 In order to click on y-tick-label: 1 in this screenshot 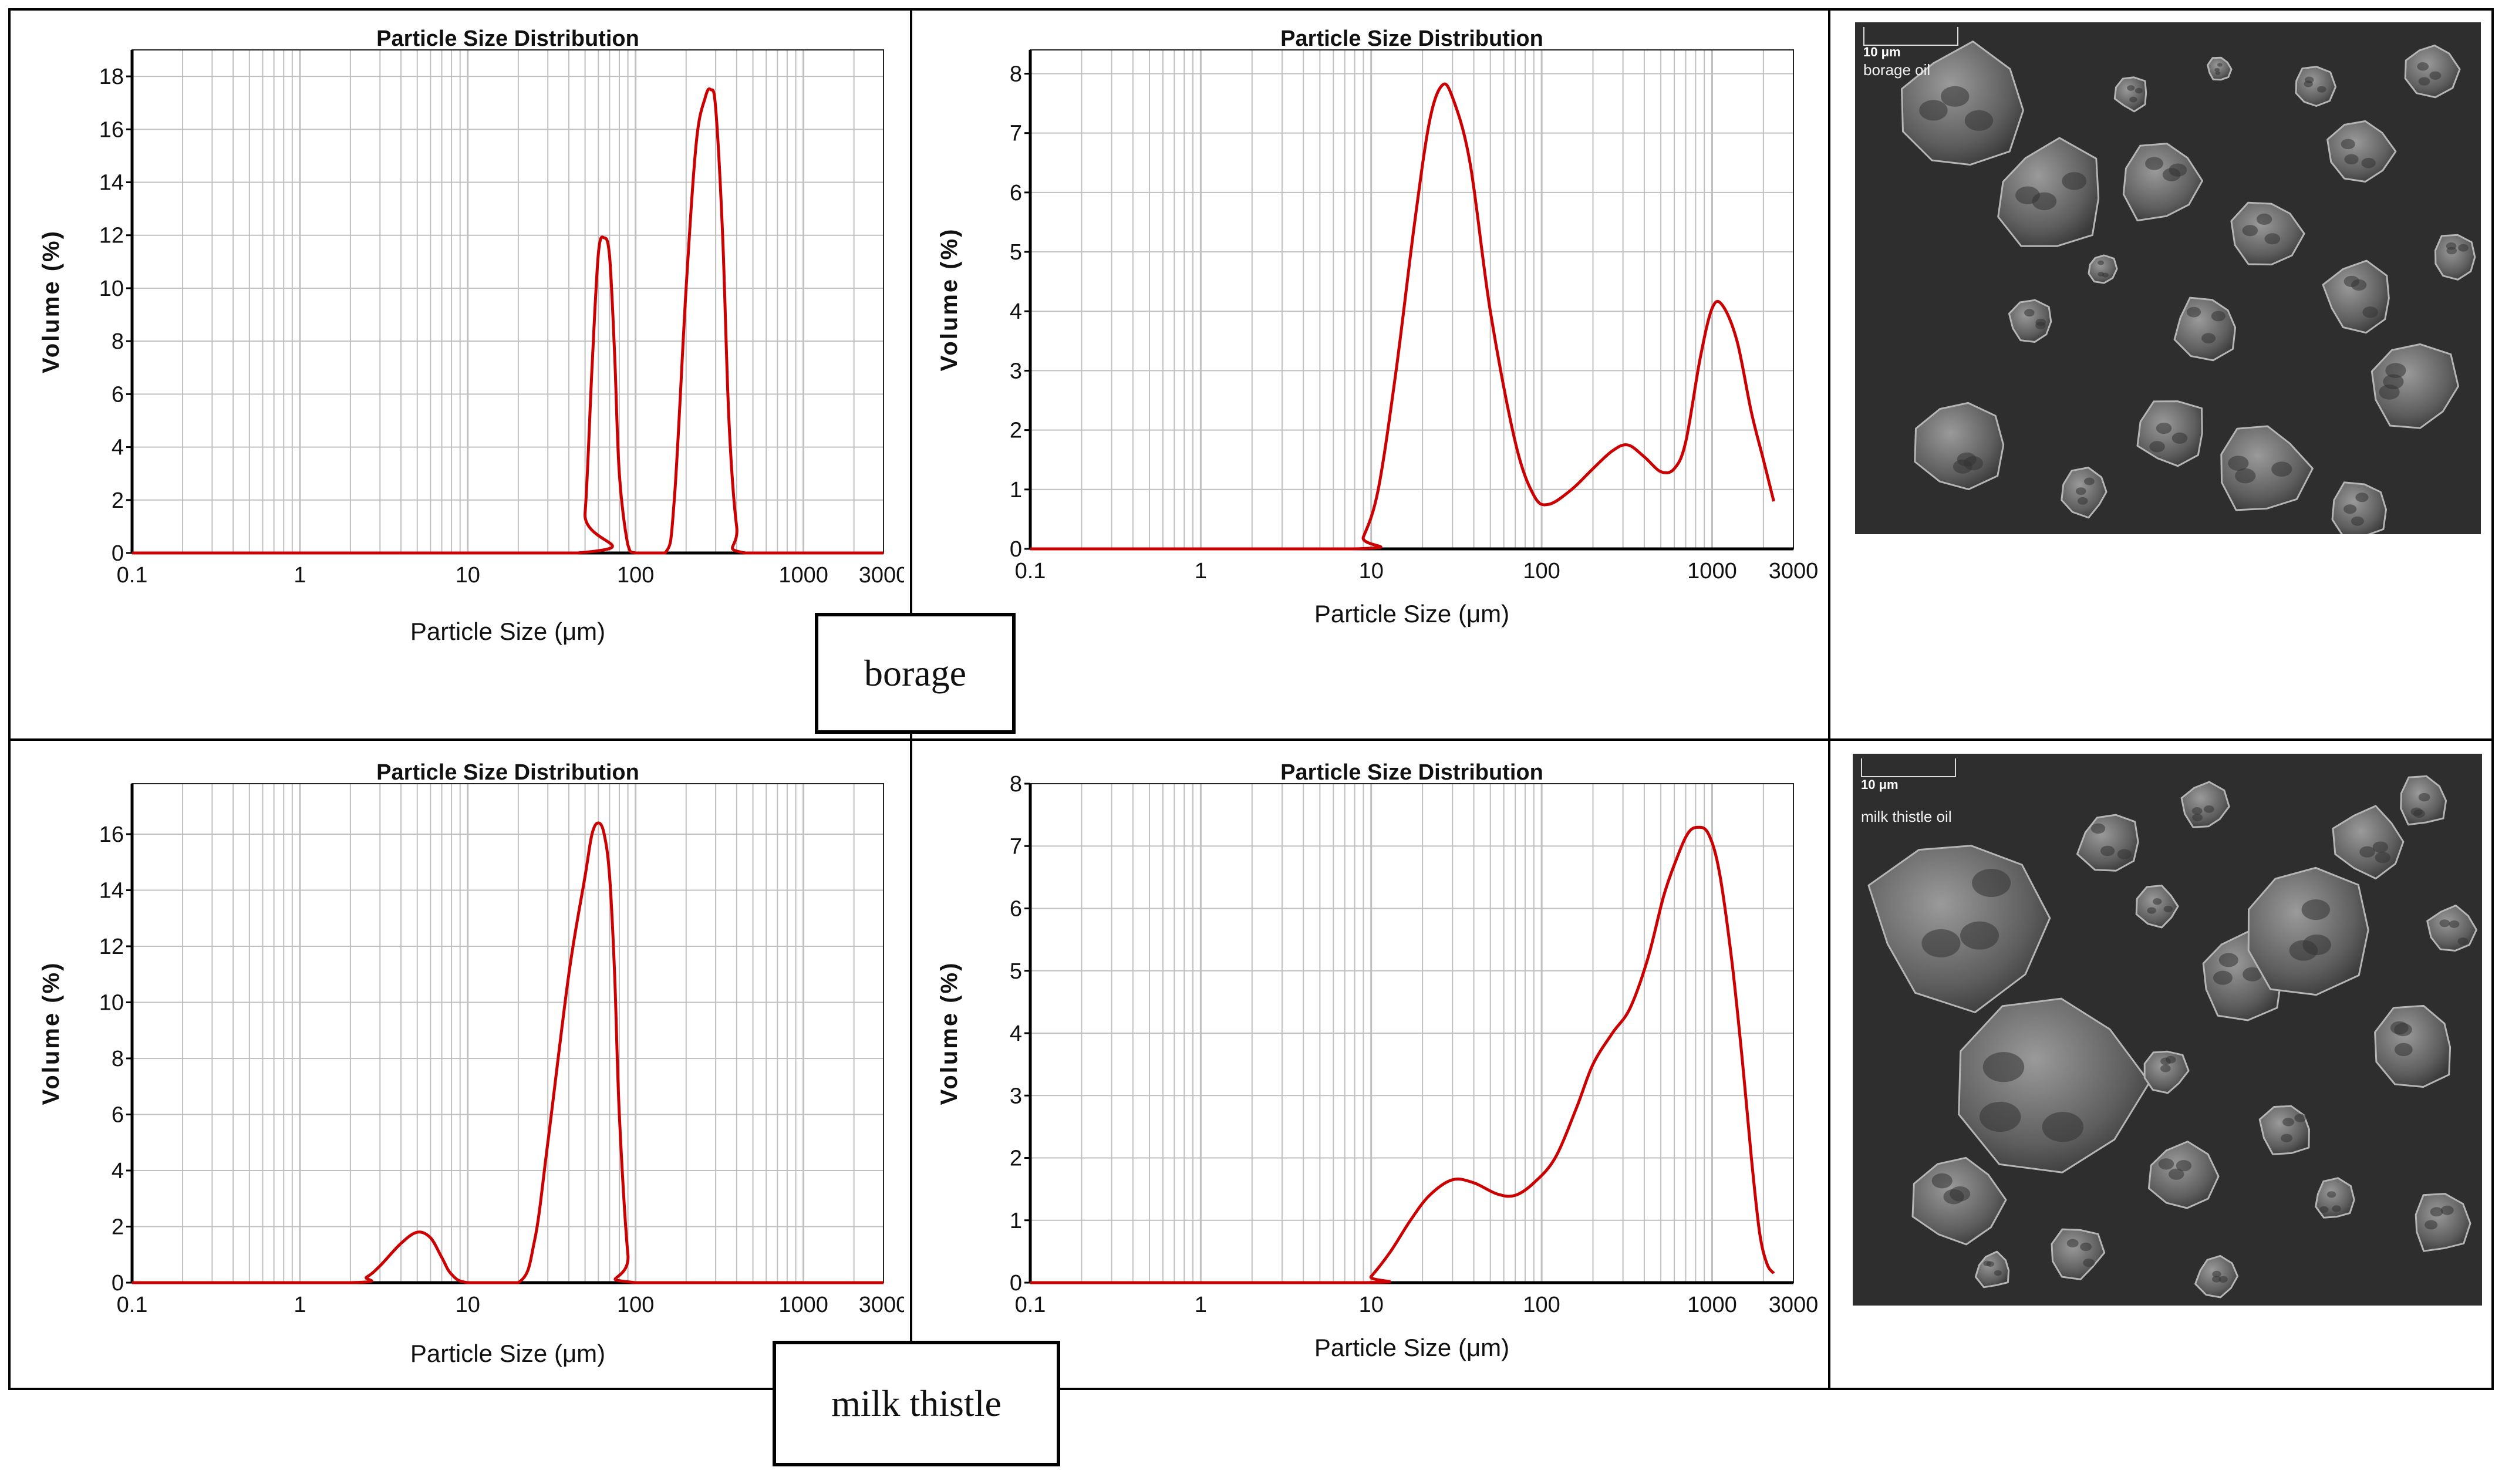, I will do `click(1016, 1221)`.